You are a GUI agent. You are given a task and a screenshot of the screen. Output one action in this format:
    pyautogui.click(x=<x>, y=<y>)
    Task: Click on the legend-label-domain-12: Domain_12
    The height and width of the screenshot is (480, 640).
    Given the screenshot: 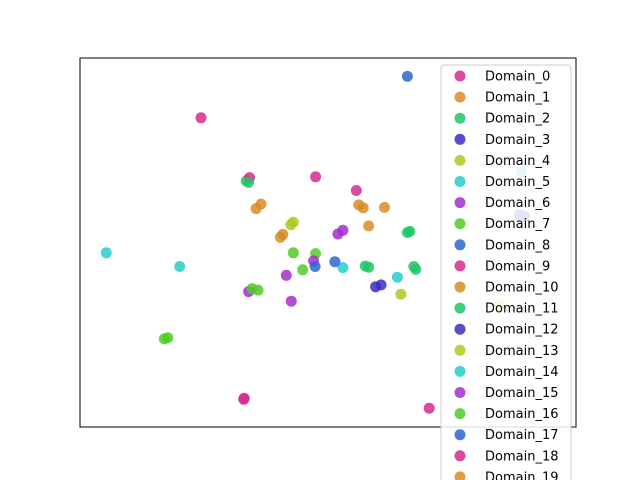 What is the action you would take?
    pyautogui.click(x=522, y=330)
    